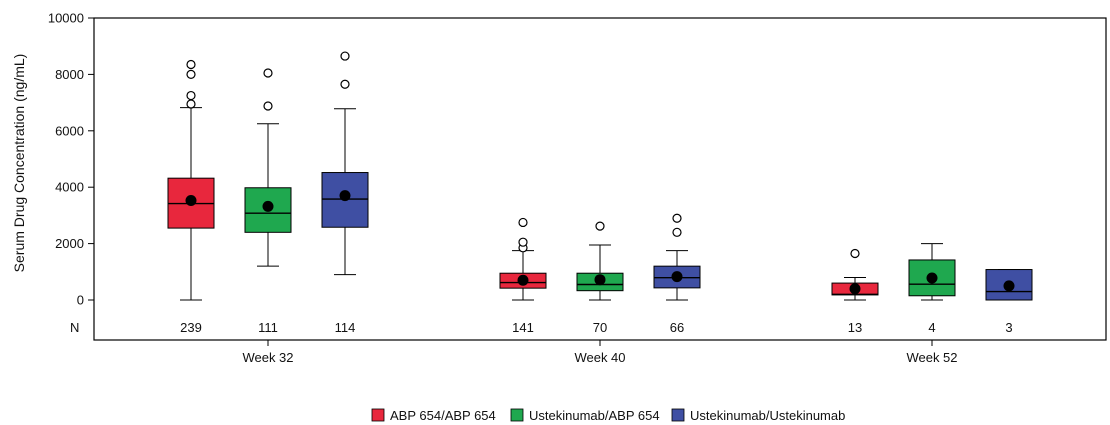  What do you see at coordinates (69, 74) in the screenshot?
I see `y-tick-label: 8000` at bounding box center [69, 74].